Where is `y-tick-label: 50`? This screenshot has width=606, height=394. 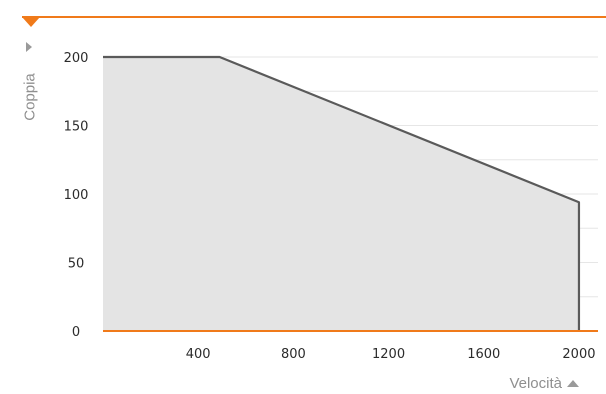 y-tick-label: 50 is located at coordinates (76, 264).